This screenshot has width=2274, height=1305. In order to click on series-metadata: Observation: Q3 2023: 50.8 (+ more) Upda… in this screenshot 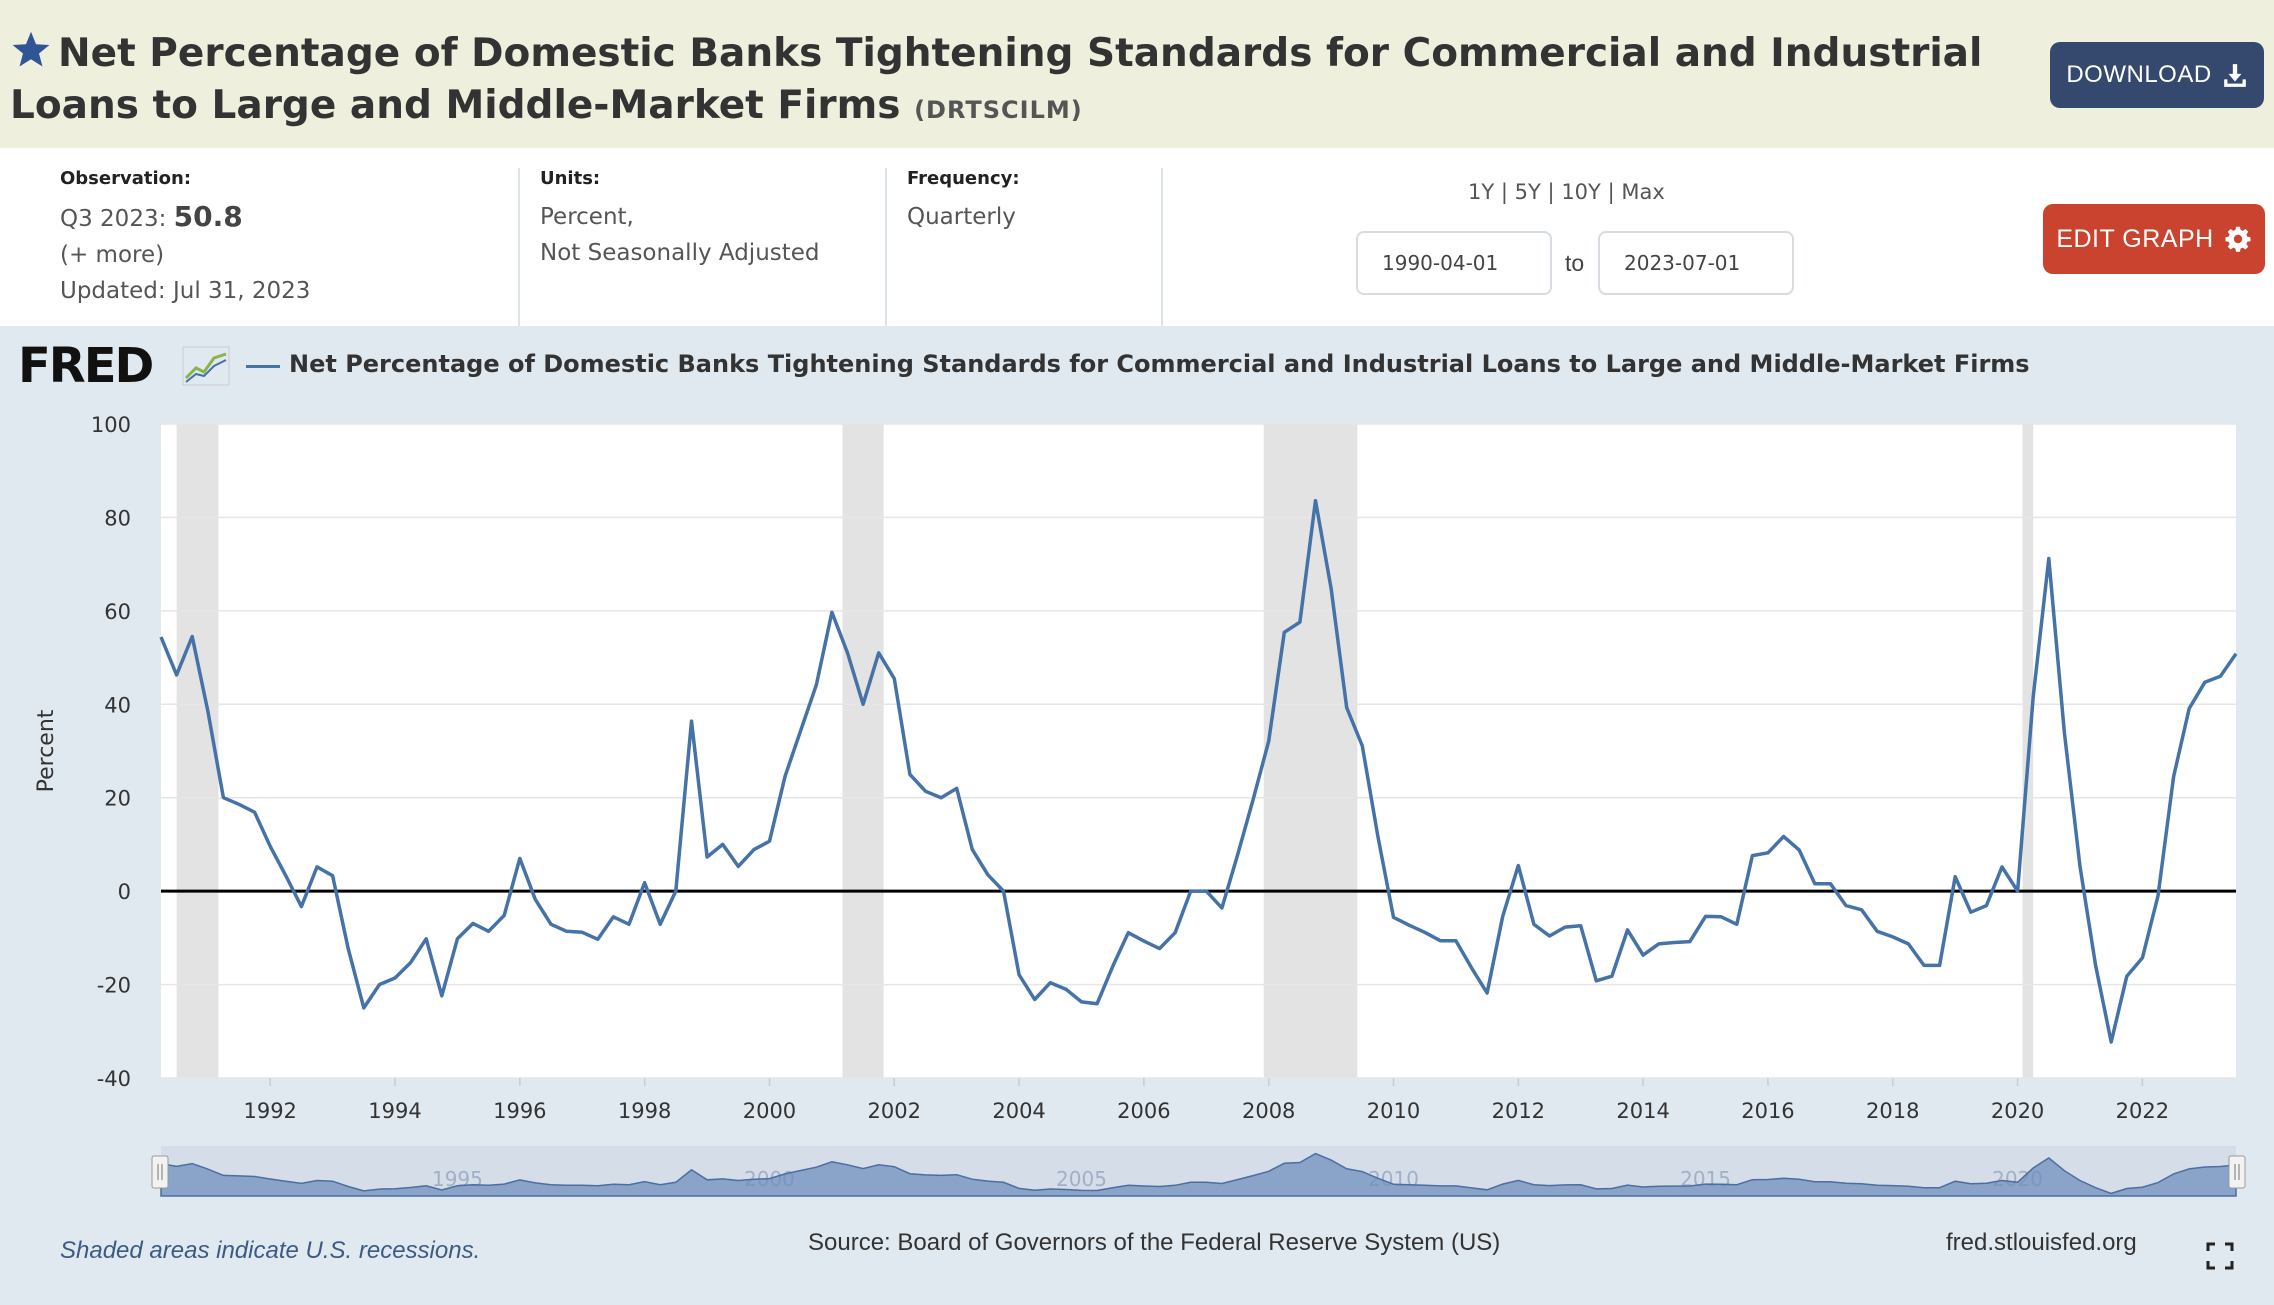, I will do `click(1137, 237)`.